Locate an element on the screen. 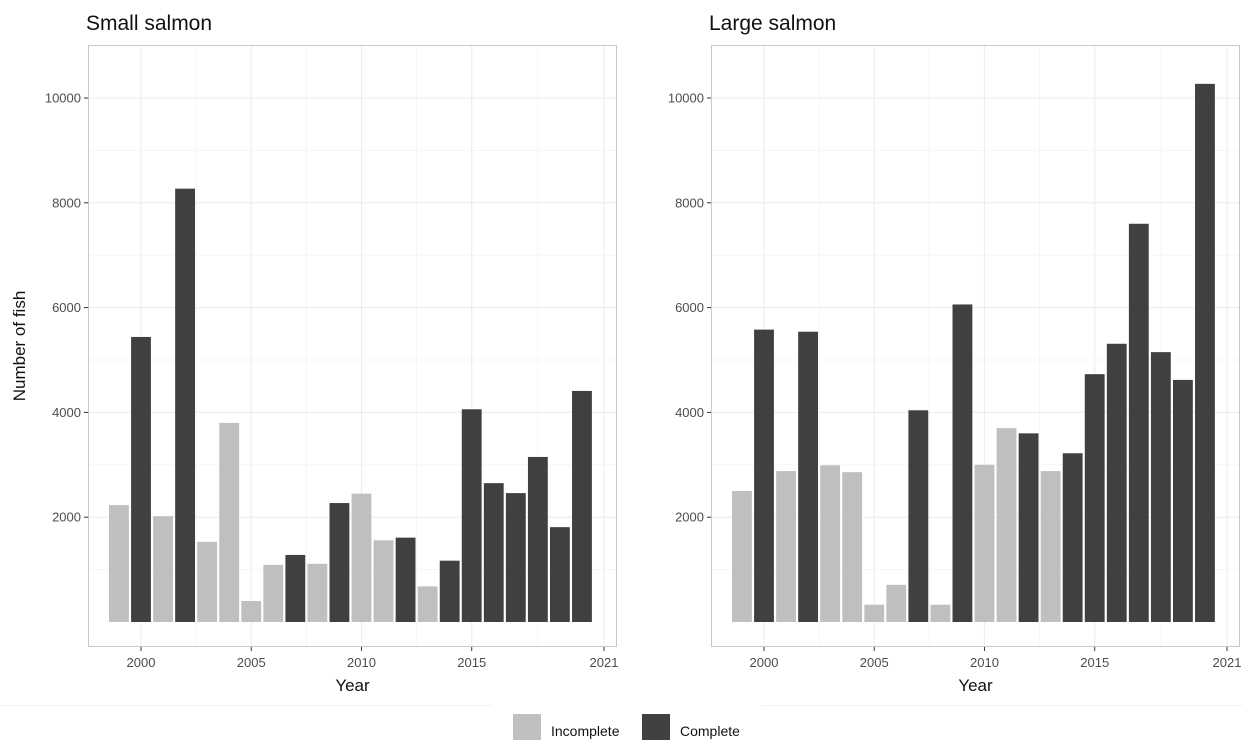  panel-title: Large salmon is located at coordinates (772, 23).